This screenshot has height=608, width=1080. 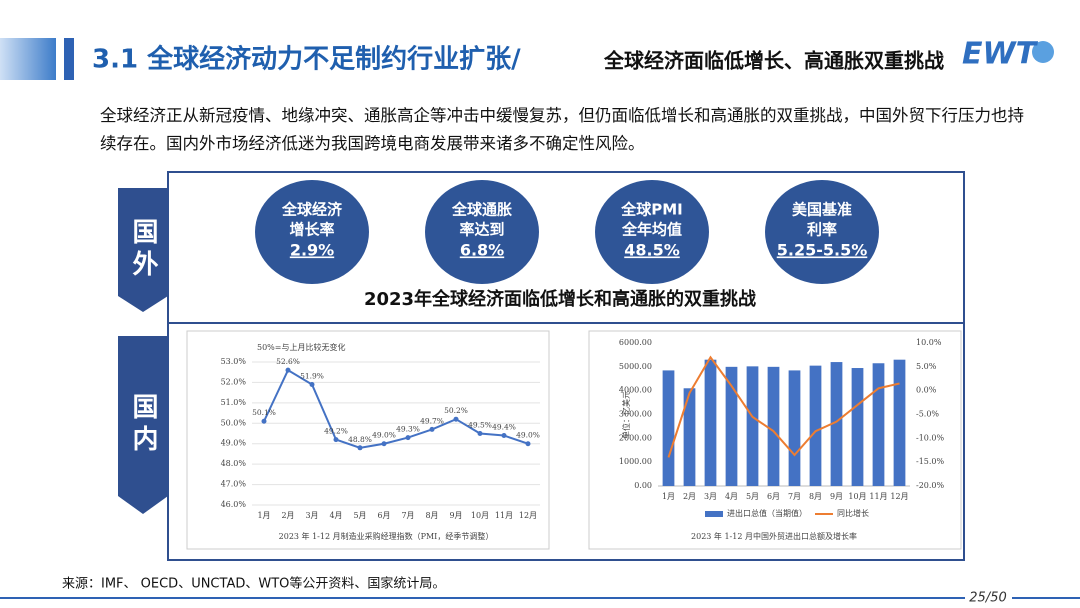 What do you see at coordinates (504, 427) in the screenshot?
I see `data-label: 49.4%` at bounding box center [504, 427].